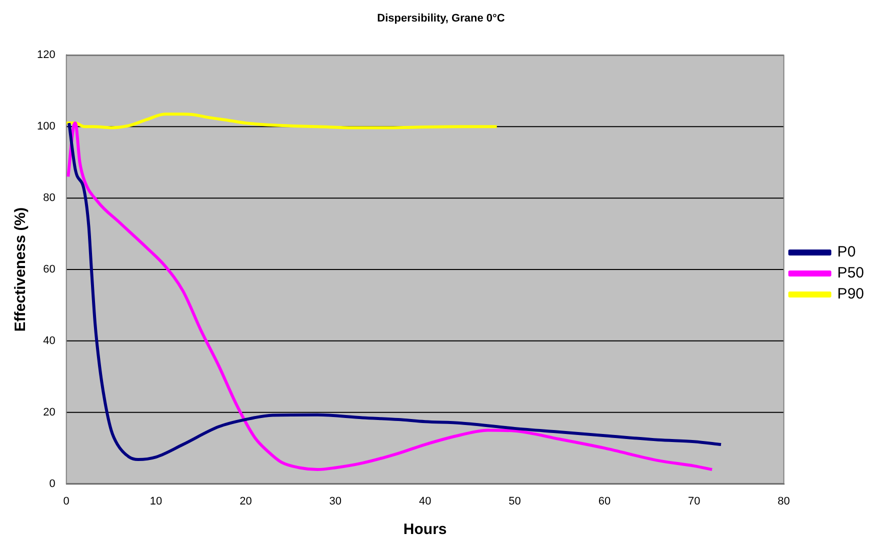  What do you see at coordinates (66, 501) in the screenshot?
I see `x-tick-label: 0` at bounding box center [66, 501].